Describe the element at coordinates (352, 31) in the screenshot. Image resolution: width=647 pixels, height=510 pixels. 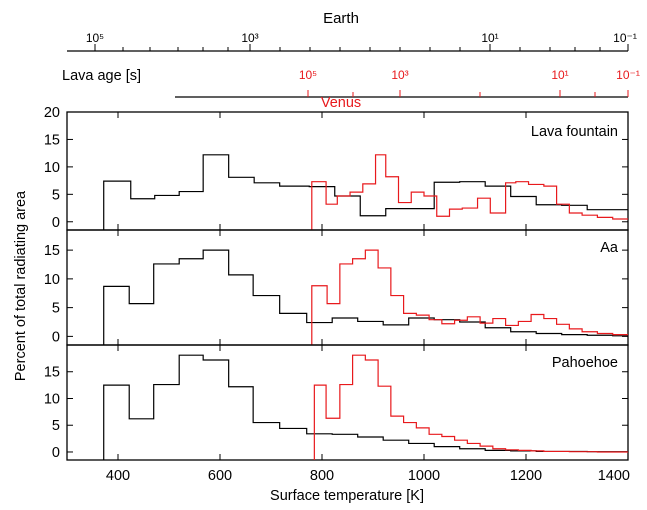
I see `earth-age-axis: Earth 10⁵ 10³ 10¹ 10⁻¹` at that location.